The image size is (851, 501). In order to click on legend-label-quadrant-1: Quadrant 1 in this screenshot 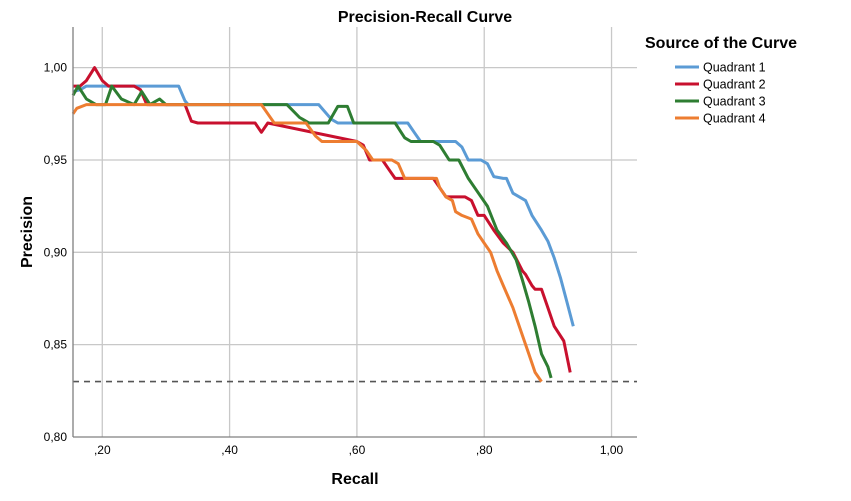, I will do `click(734, 68)`.